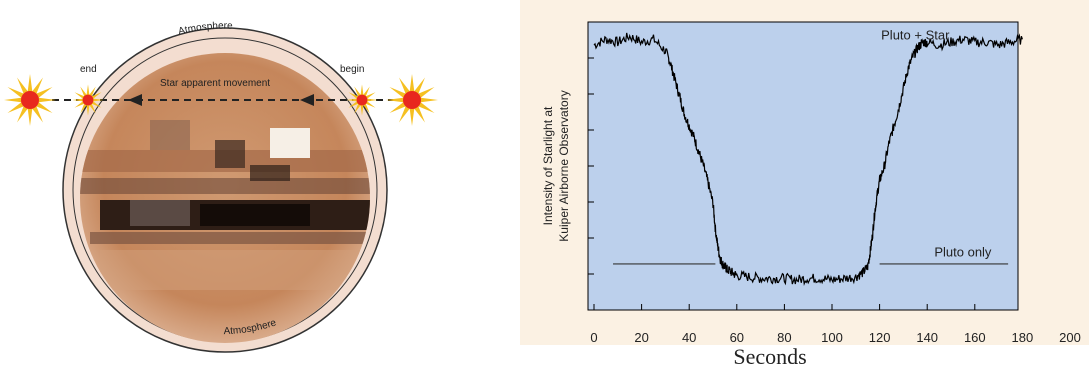 The width and height of the screenshot is (1089, 368). Describe the element at coordinates (832, 337) in the screenshot. I see `x-tick-label: 100` at that location.